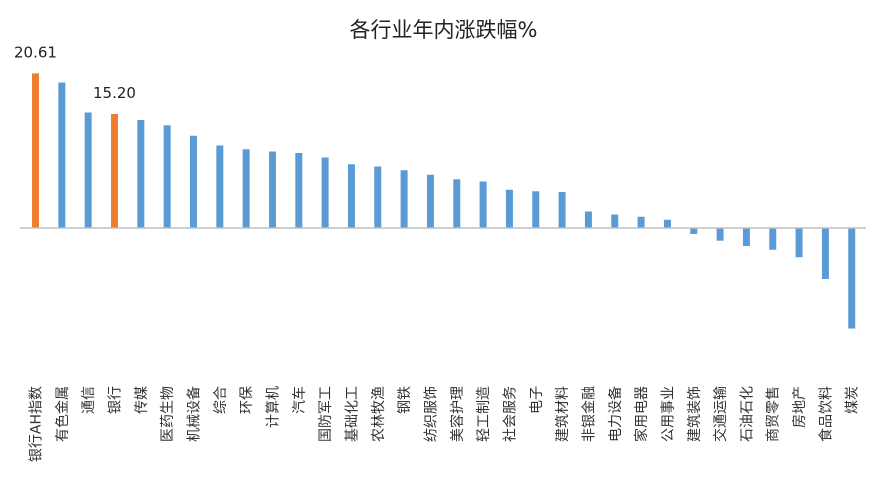 The image size is (887, 503). What do you see at coordinates (247, 400) in the screenshot?
I see `category-label-9: 环保` at bounding box center [247, 400].